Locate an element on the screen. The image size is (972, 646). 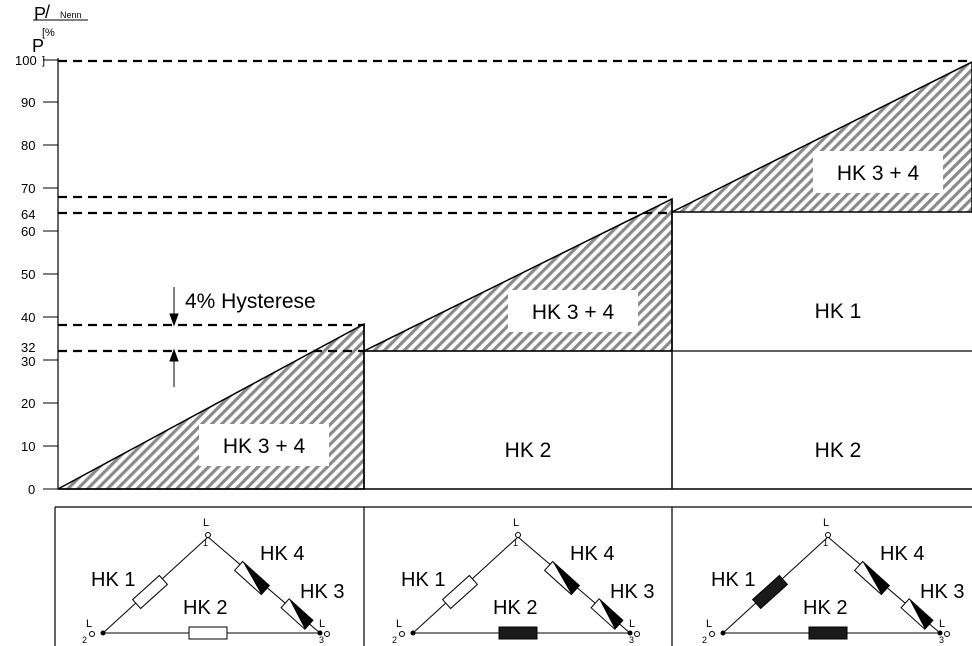
y-axis-tick-labels: 0 10 20 30 32 40 50 60 64 70 80 90 100 is located at coordinates (26, 275).